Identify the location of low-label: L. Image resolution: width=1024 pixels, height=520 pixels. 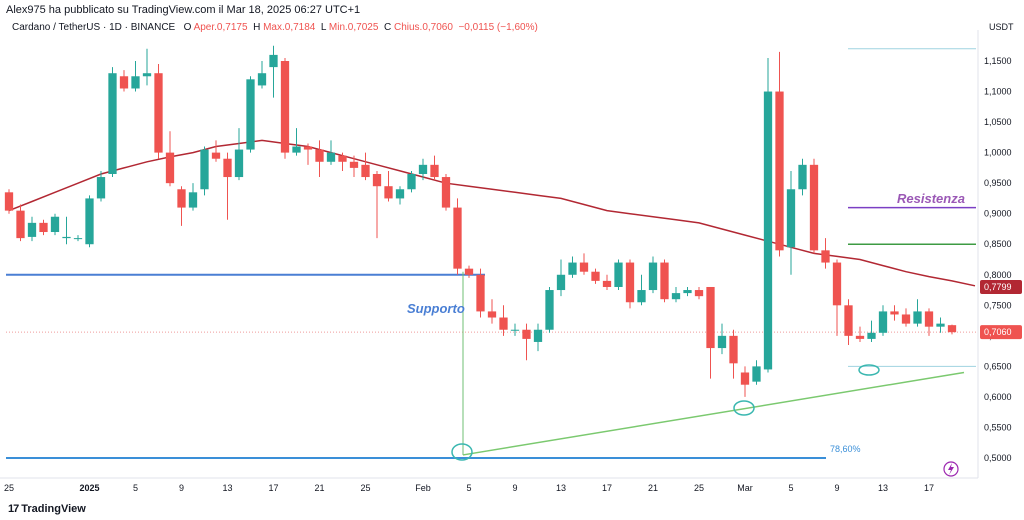
(323, 27).